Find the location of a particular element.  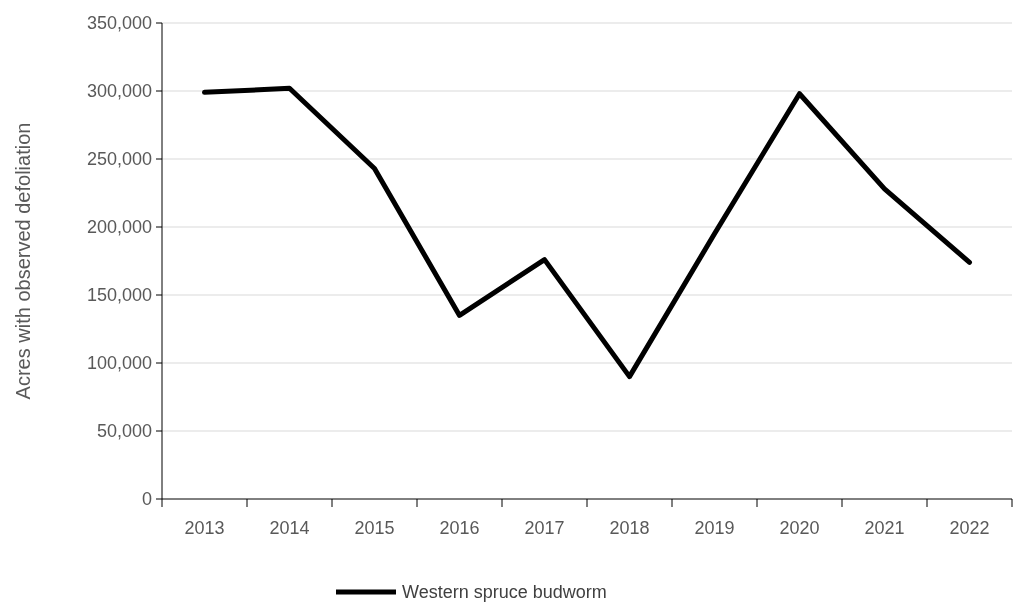

y-tick-label: 50,000 is located at coordinates (124, 431).